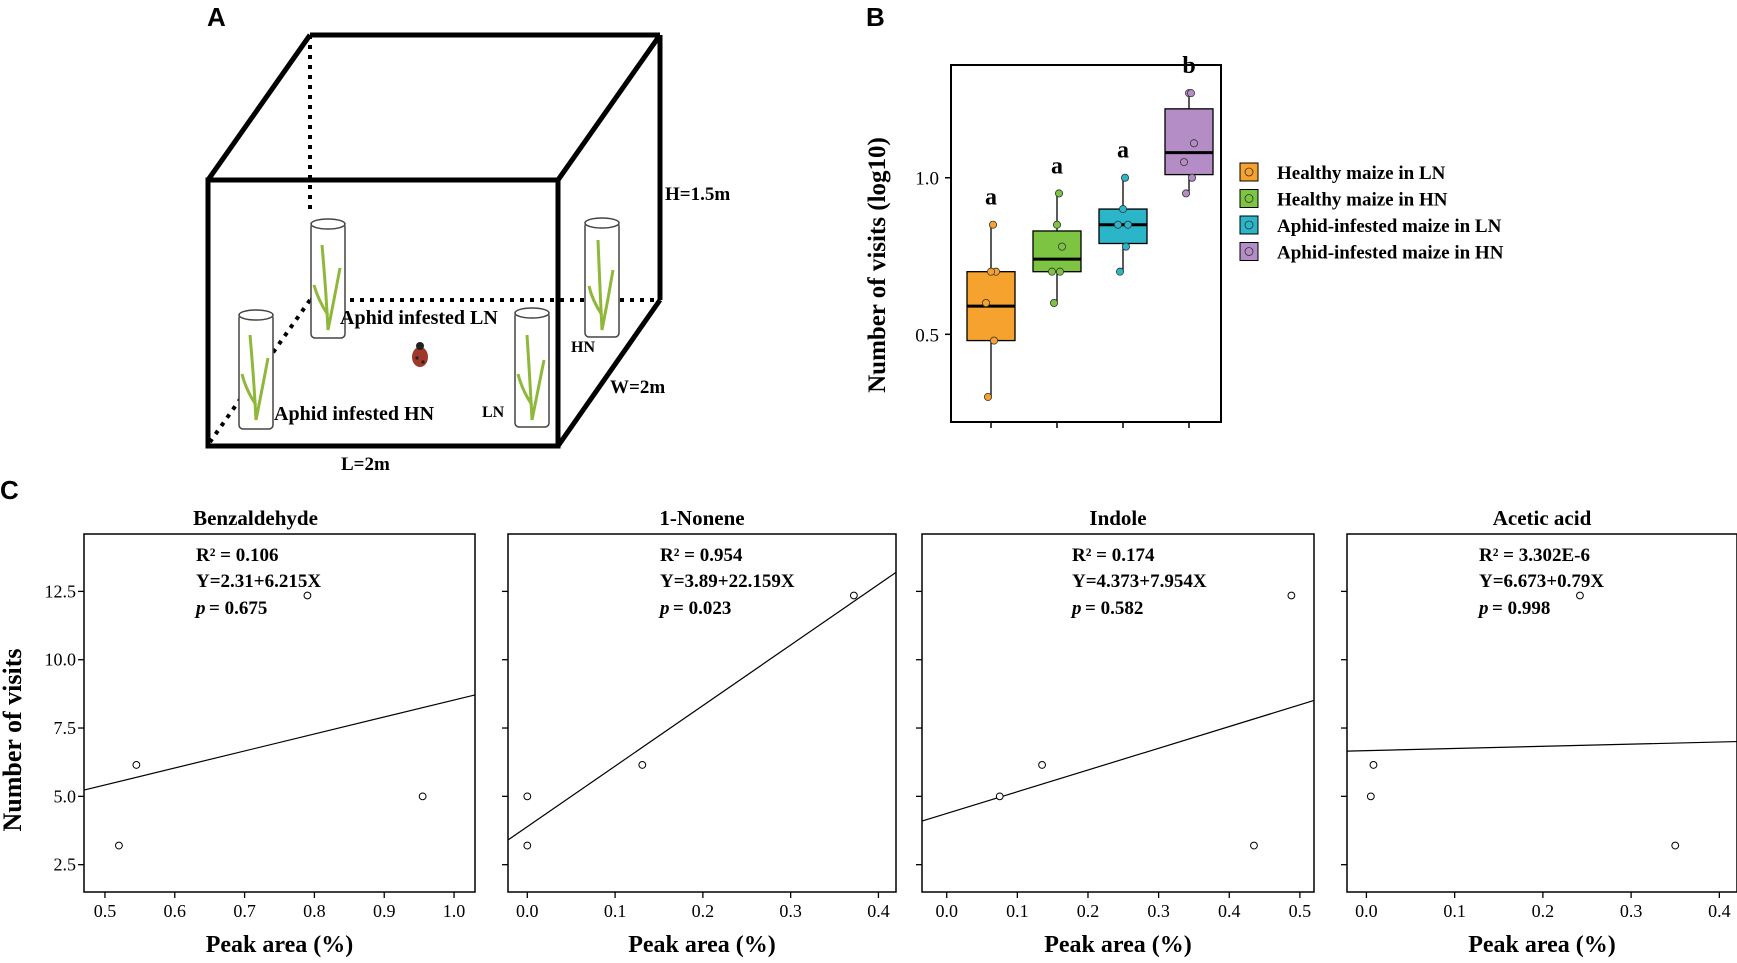 Image resolution: width=1737 pixels, height=963 pixels. What do you see at coordinates (61, 660) in the screenshot?
I see `scatter-y-tick-label: 10.0` at bounding box center [61, 660].